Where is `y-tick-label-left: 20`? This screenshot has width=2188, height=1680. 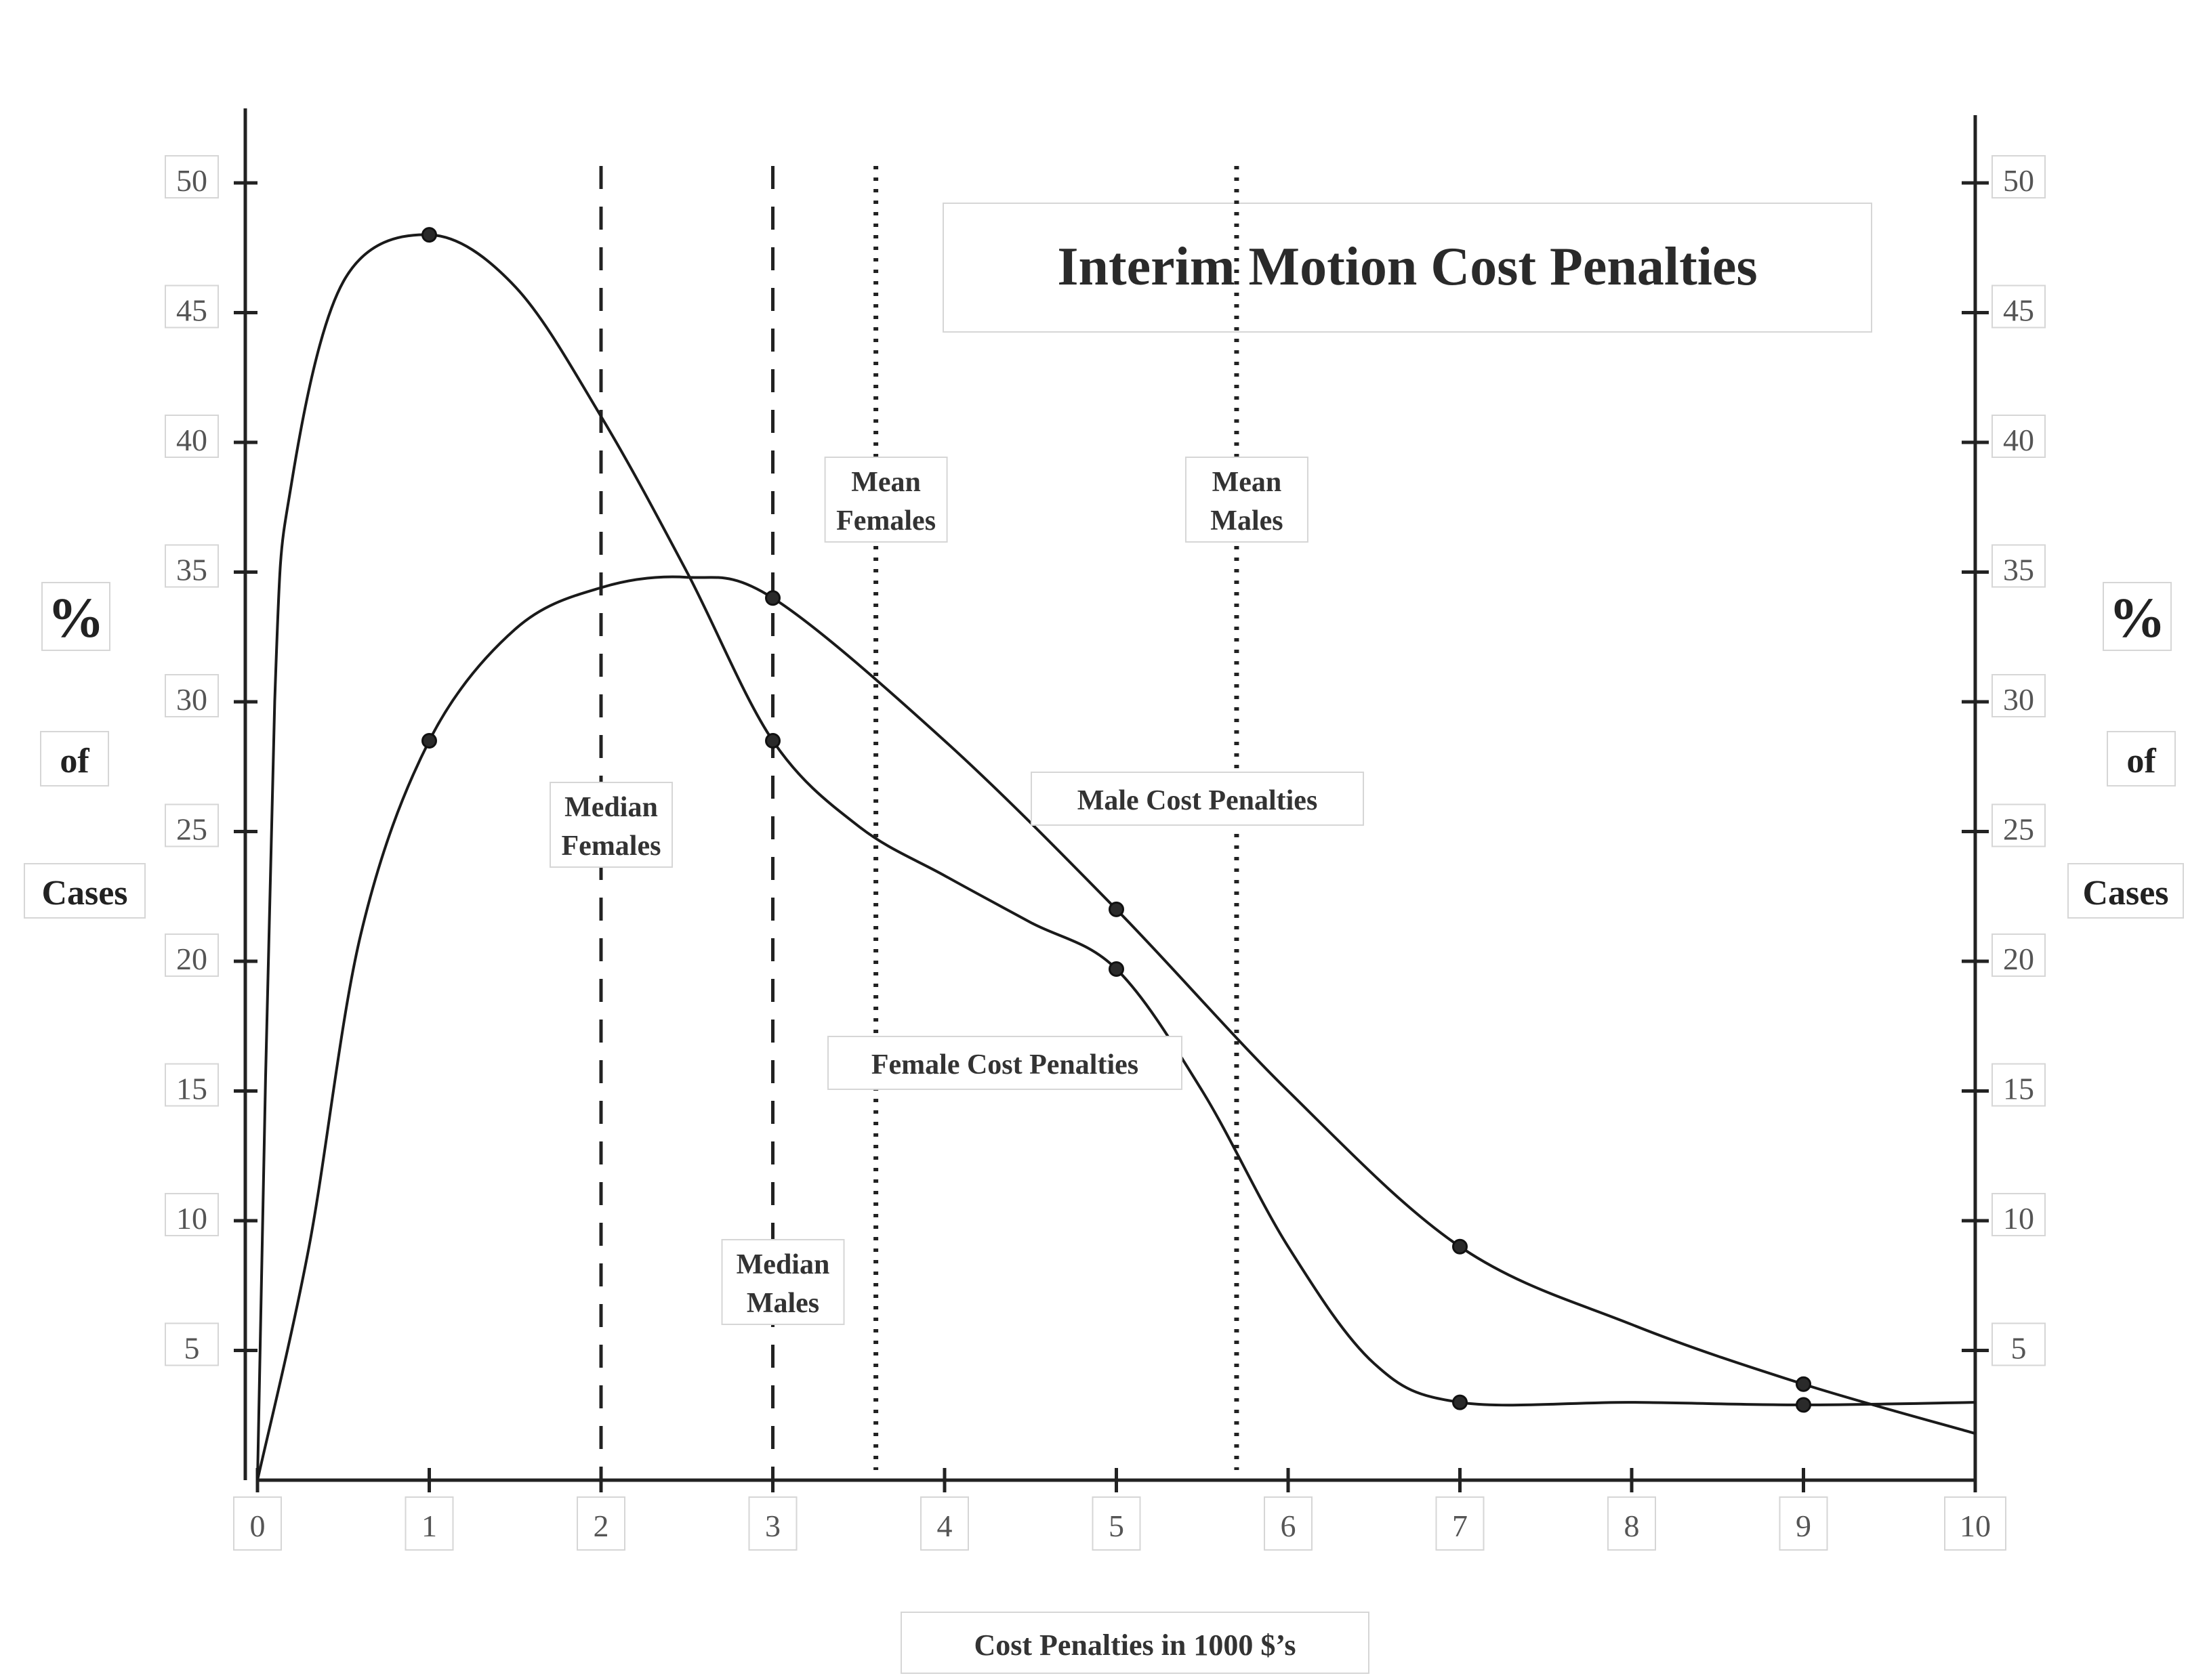 y-tick-label-left: 20 is located at coordinates (191, 959).